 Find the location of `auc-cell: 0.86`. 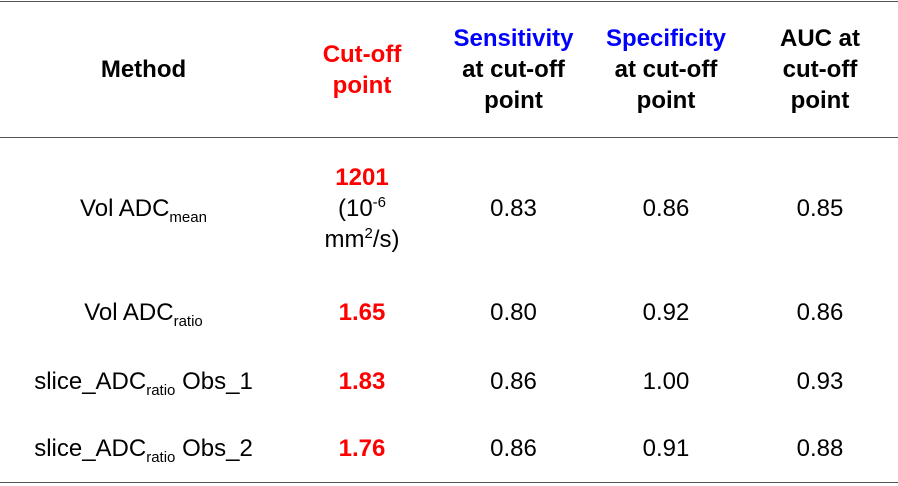

auc-cell: 0.86 is located at coordinates (820, 312).